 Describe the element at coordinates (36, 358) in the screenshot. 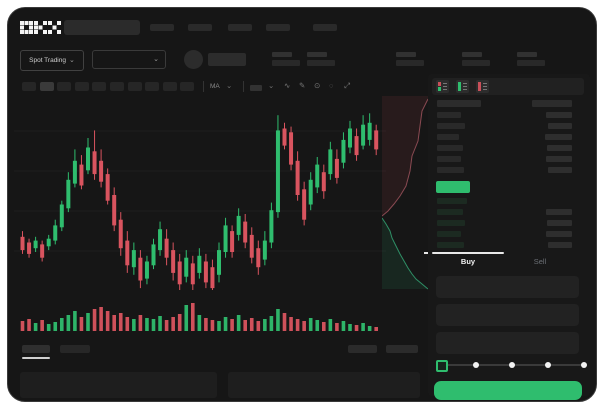

I see `active-tab-indicator` at that location.